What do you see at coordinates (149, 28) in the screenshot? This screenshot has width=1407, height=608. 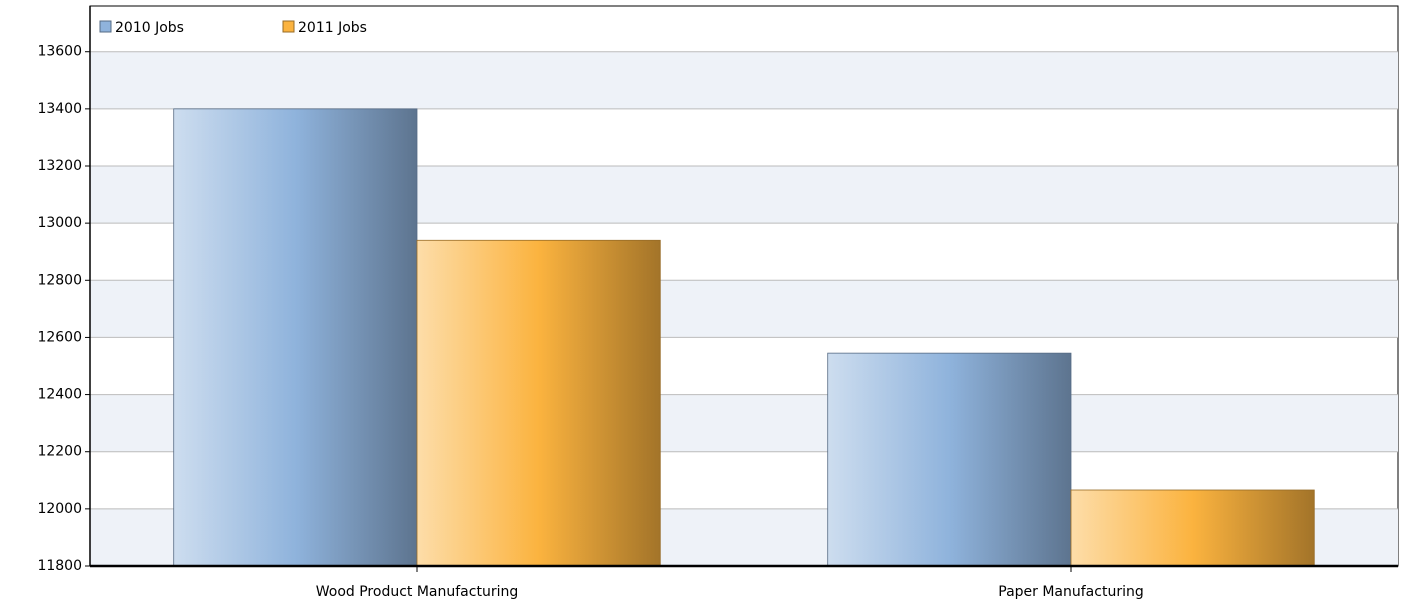 I see `legend-label: 2010 Jobs` at bounding box center [149, 28].